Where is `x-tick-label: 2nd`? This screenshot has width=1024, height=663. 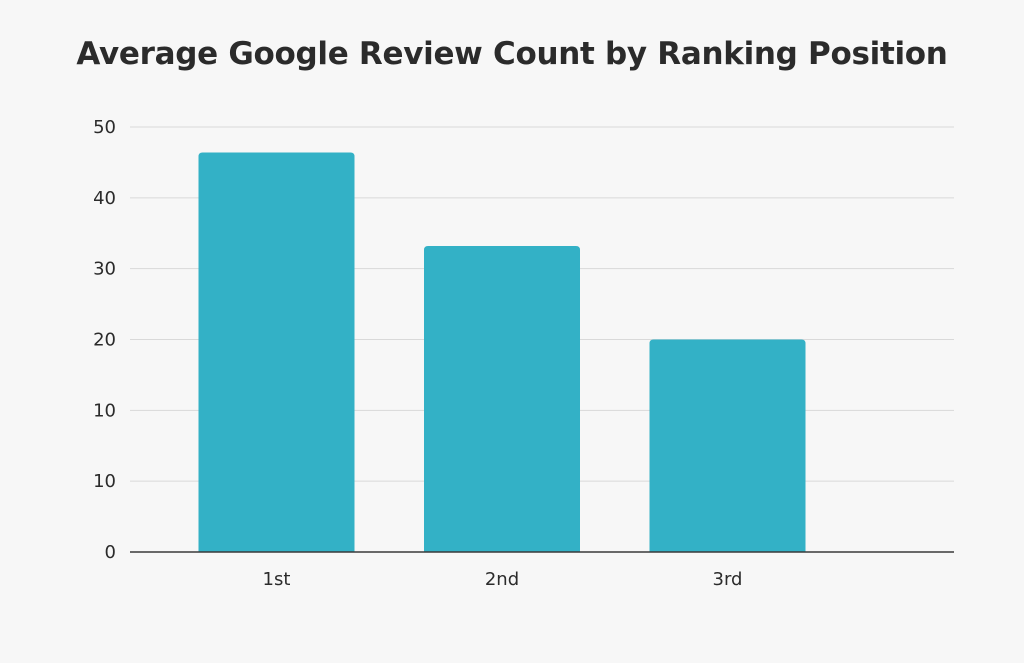 x-tick-label: 2nd is located at coordinates (502, 579).